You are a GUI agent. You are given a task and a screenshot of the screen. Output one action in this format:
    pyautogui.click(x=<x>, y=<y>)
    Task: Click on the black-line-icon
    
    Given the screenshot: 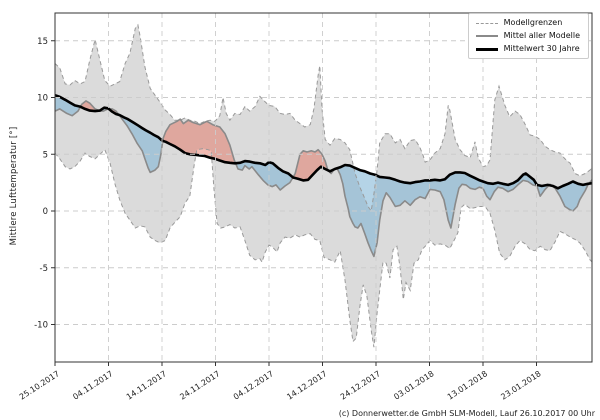 What is the action you would take?
    pyautogui.click(x=486, y=49)
    